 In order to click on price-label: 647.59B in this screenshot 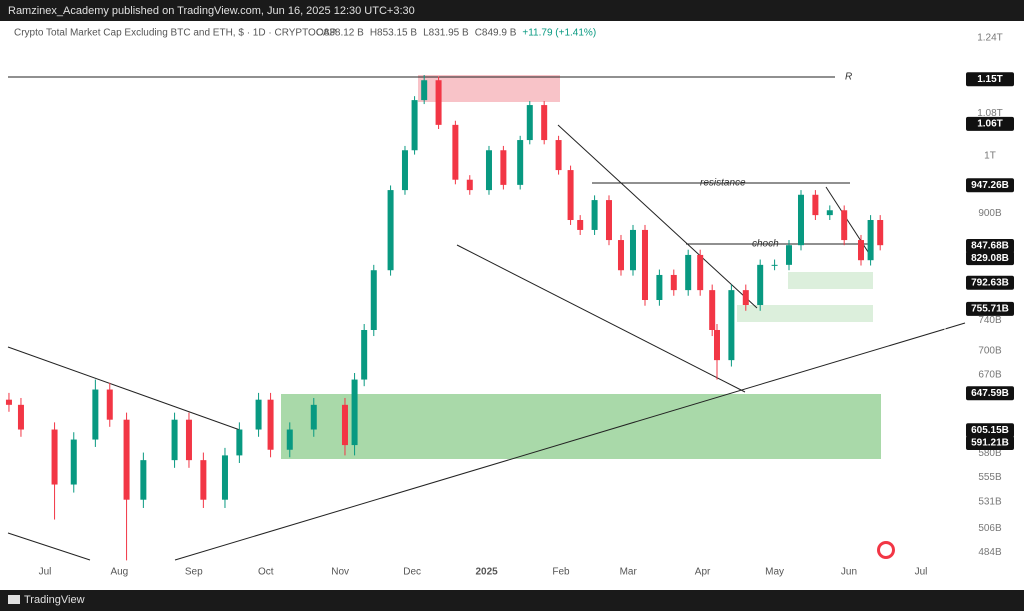, I will do `click(990, 393)`.